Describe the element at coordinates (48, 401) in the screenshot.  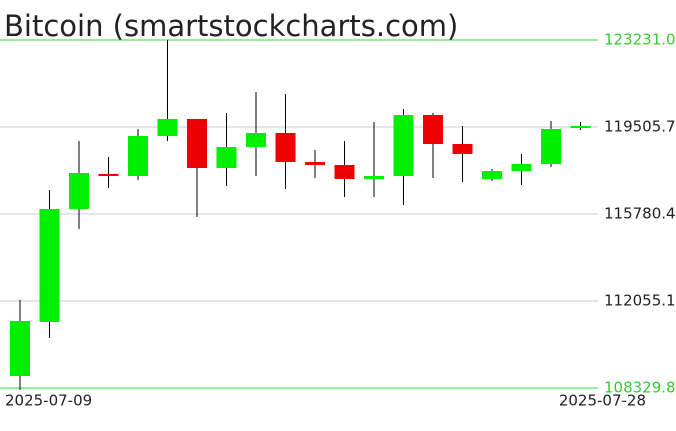
I see `x-tick-label: 2025-07-09` at that location.